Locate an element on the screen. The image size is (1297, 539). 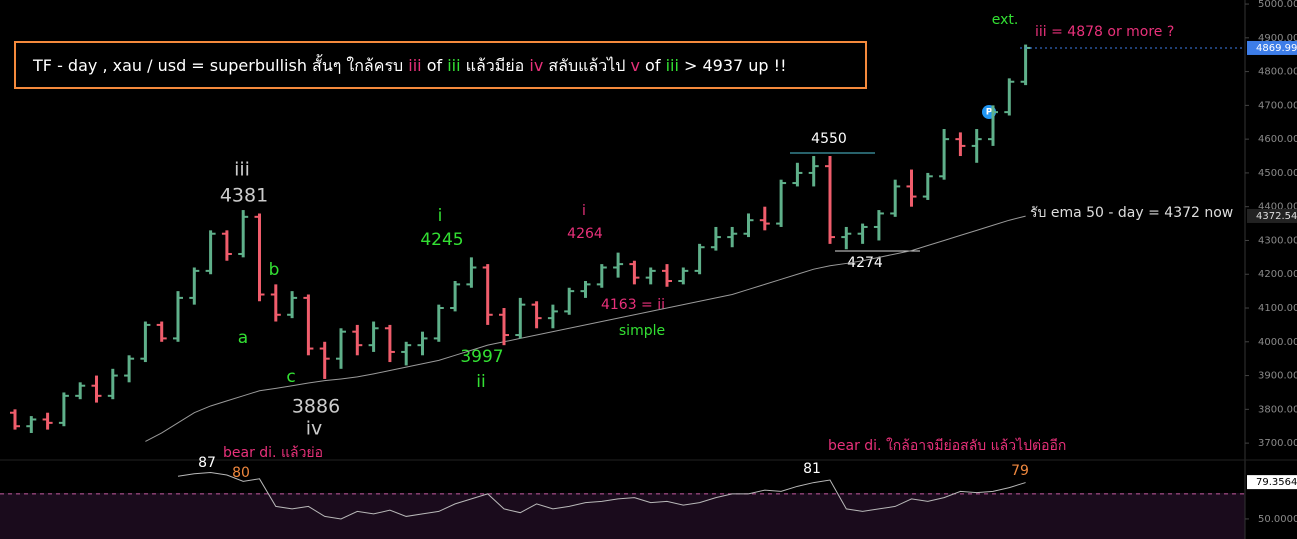
annotation: 79 is located at coordinates (1020, 471).